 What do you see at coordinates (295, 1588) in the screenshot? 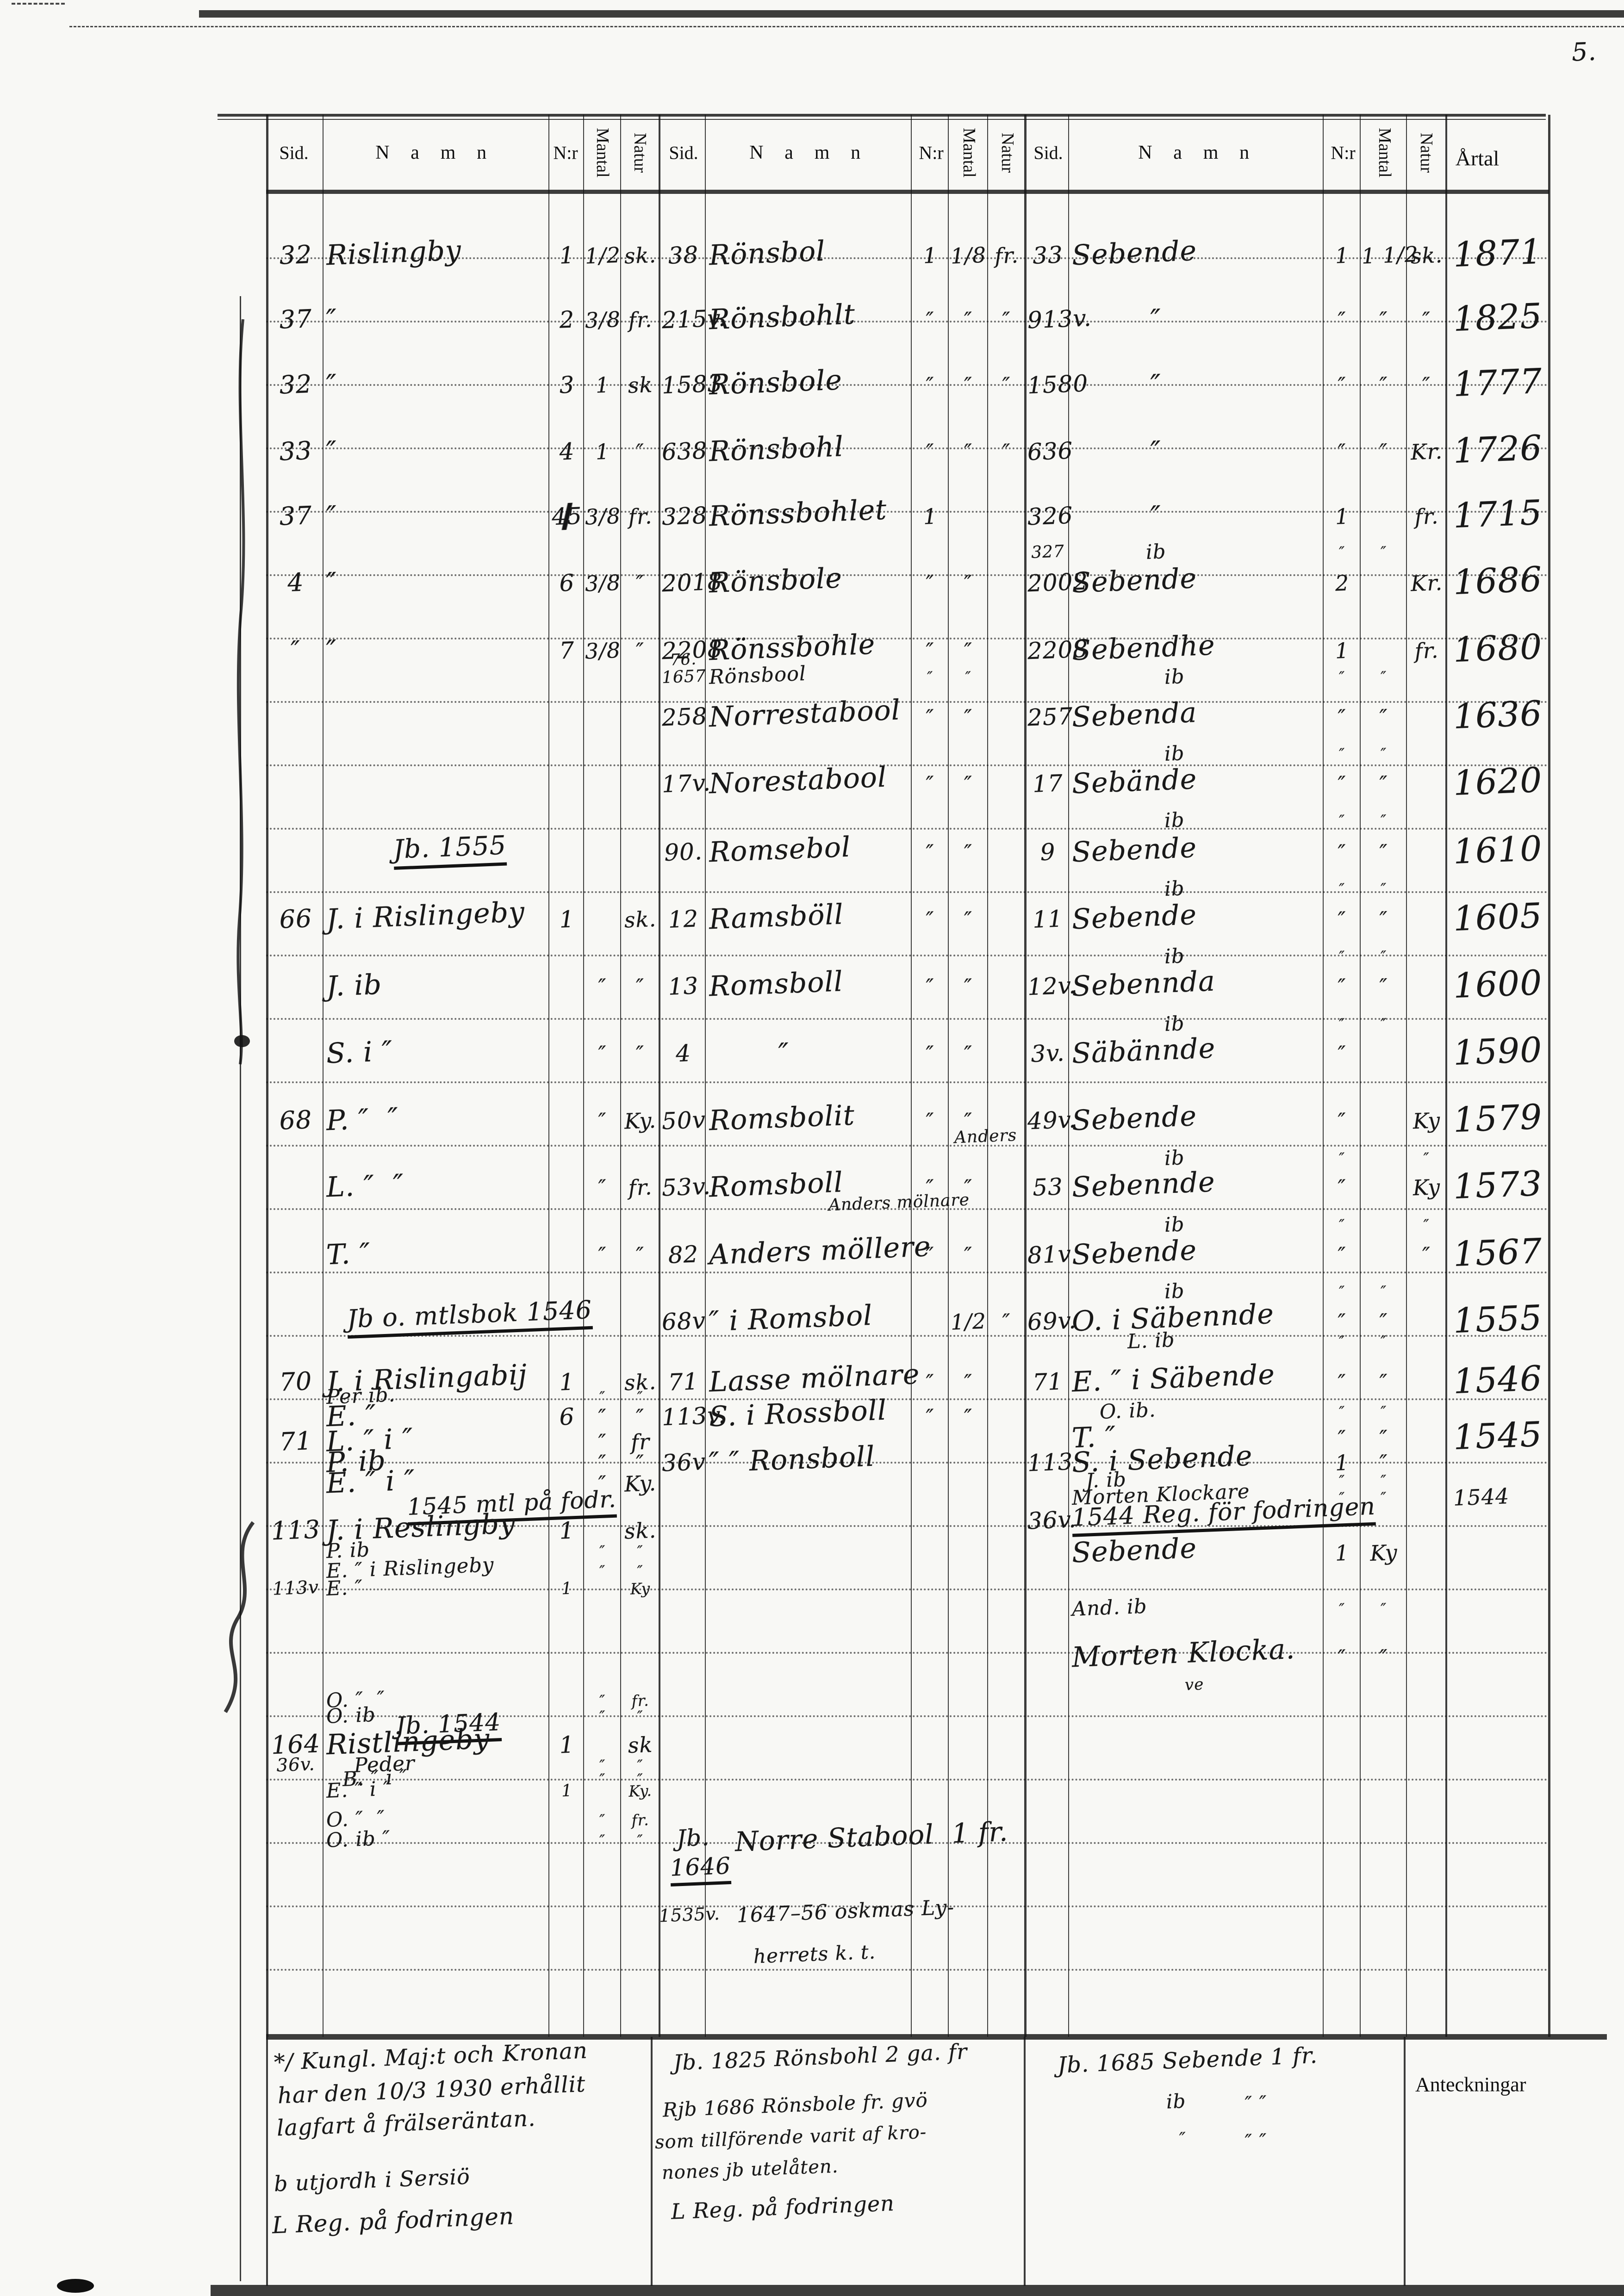
I see `cell-g1s: 113v` at bounding box center [295, 1588].